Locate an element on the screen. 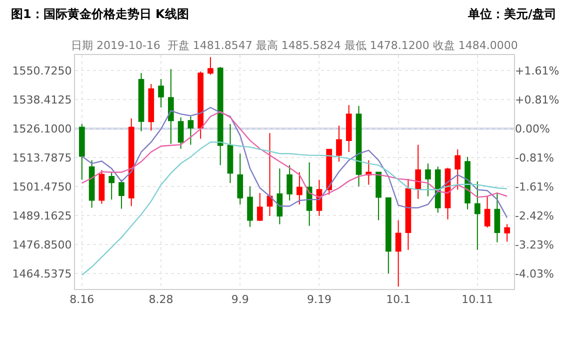 The width and height of the screenshot is (574, 351). y2-tick-label: +1.61% is located at coordinates (537, 71).